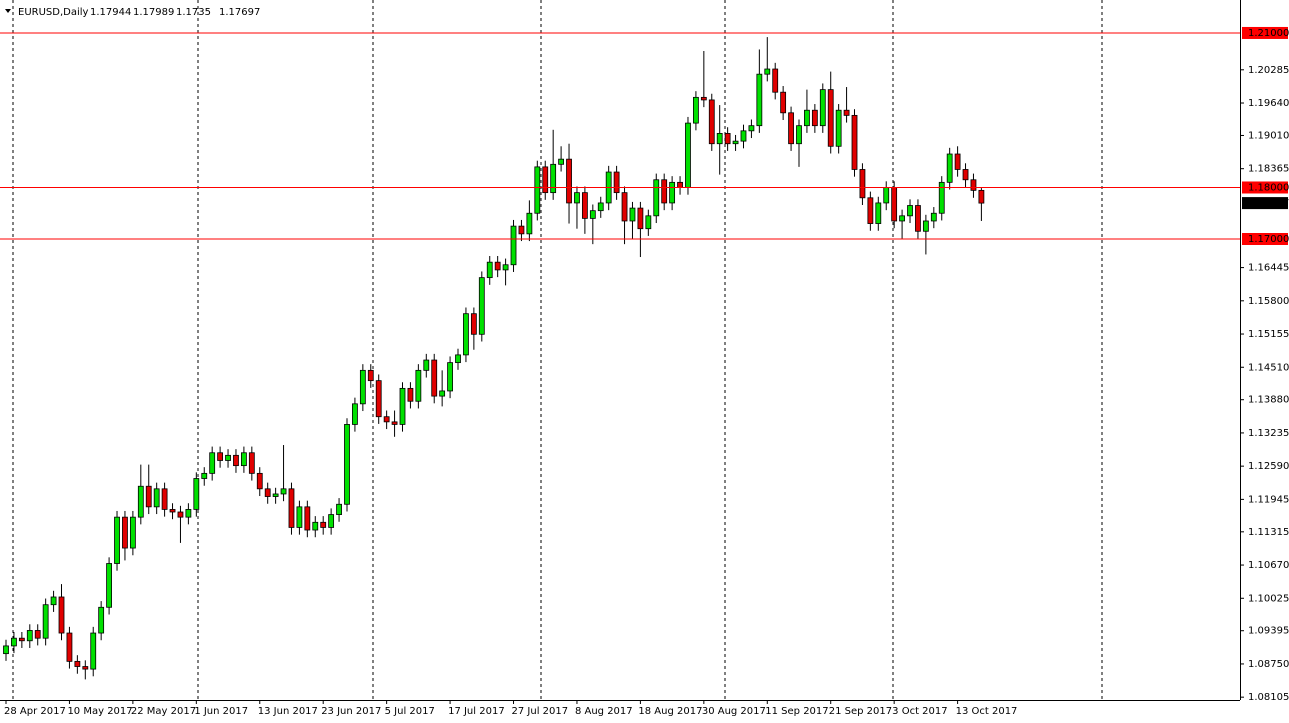  What do you see at coordinates (1268, 203) in the screenshot?
I see `last-price-label: 1.17697` at bounding box center [1268, 203].